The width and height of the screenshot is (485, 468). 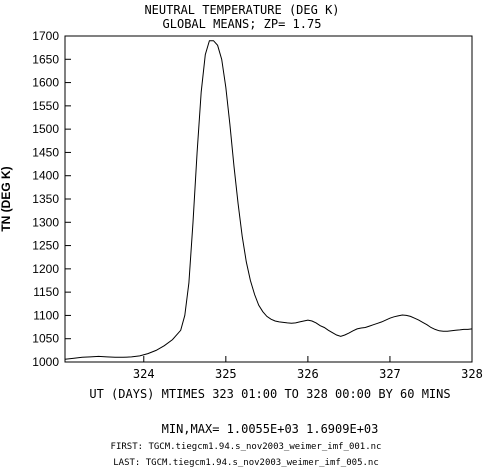 What do you see at coordinates (308, 374) in the screenshot?
I see `x-tick-label: 326` at bounding box center [308, 374].